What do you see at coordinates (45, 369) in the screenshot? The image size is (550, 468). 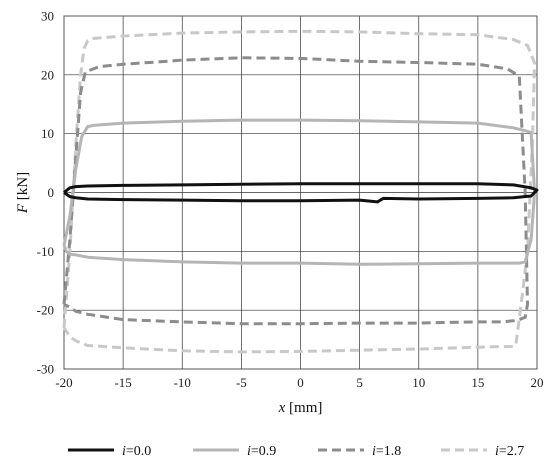 I see `y-tick-label: -30` at bounding box center [45, 369].